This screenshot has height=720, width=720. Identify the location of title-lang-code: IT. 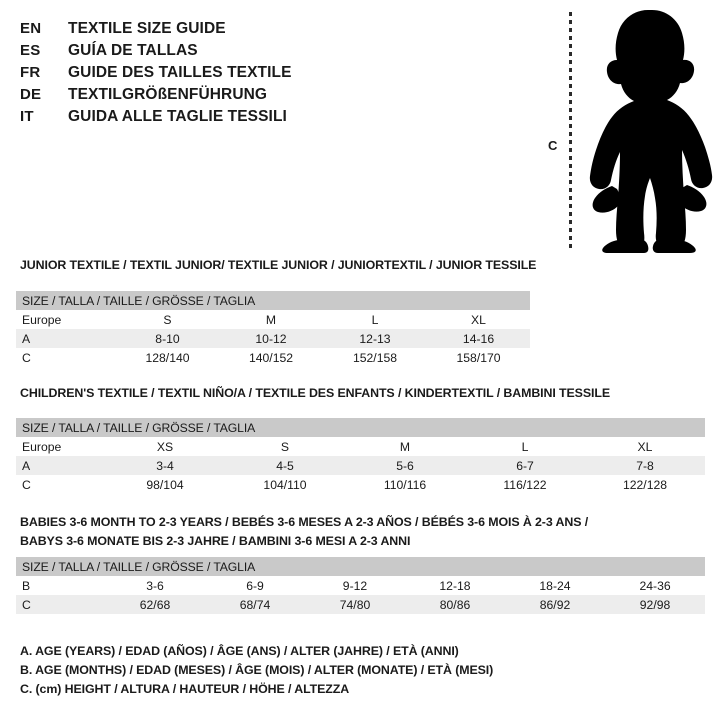
(27, 116).